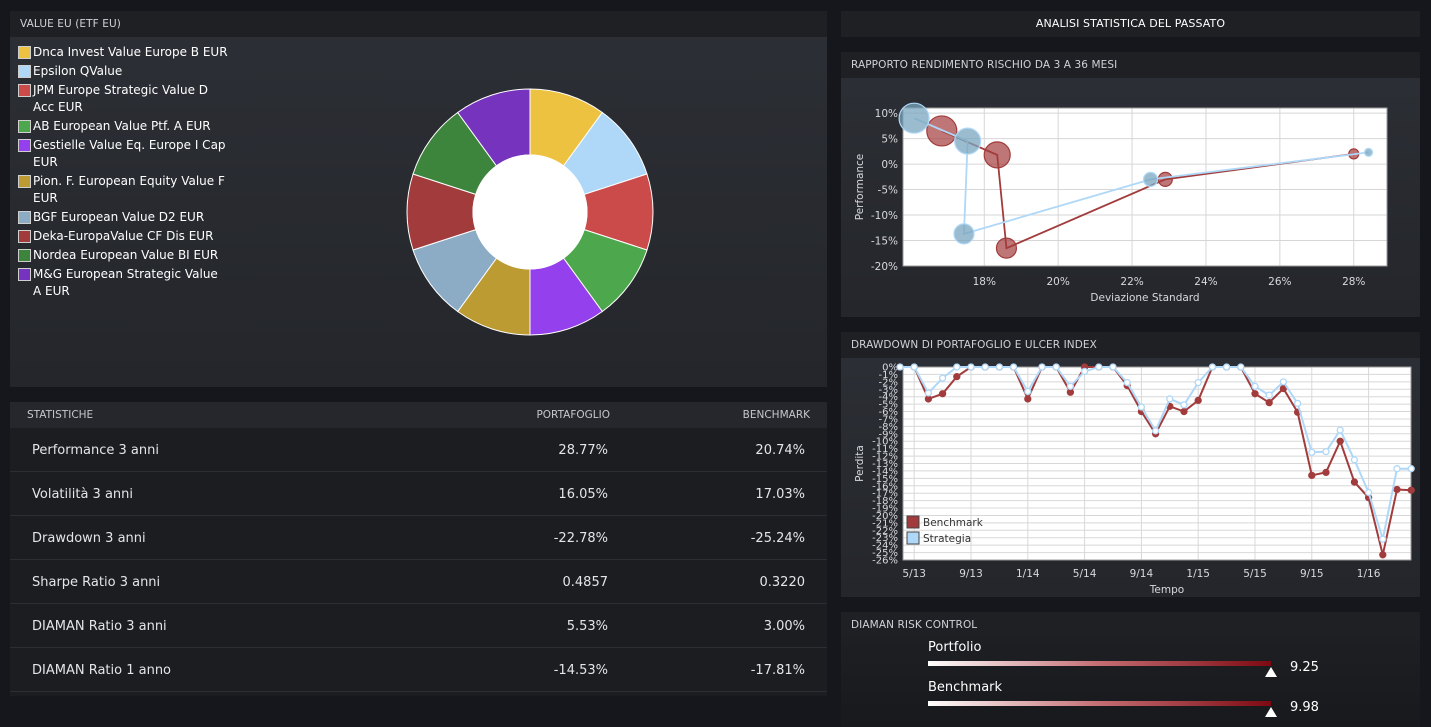 The width and height of the screenshot is (1431, 727). Describe the element at coordinates (1271, 672) in the screenshot. I see `risk-portfolio-marker-icon` at that location.